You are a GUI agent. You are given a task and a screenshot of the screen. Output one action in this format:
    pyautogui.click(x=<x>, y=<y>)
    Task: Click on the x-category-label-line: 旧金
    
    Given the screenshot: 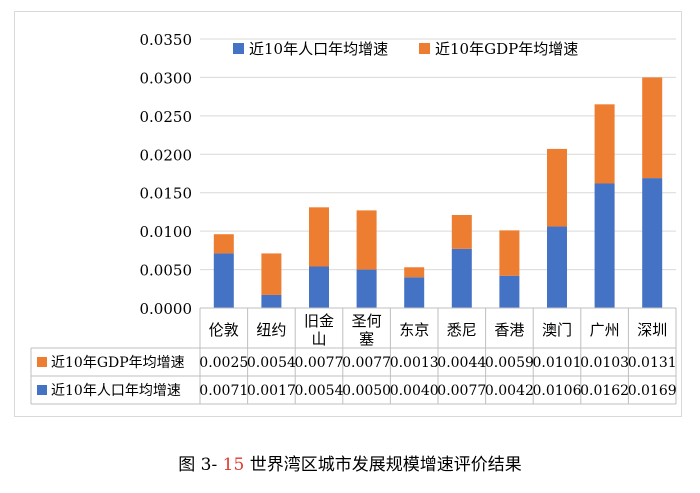 What is the action you would take?
    pyautogui.click(x=319, y=321)
    